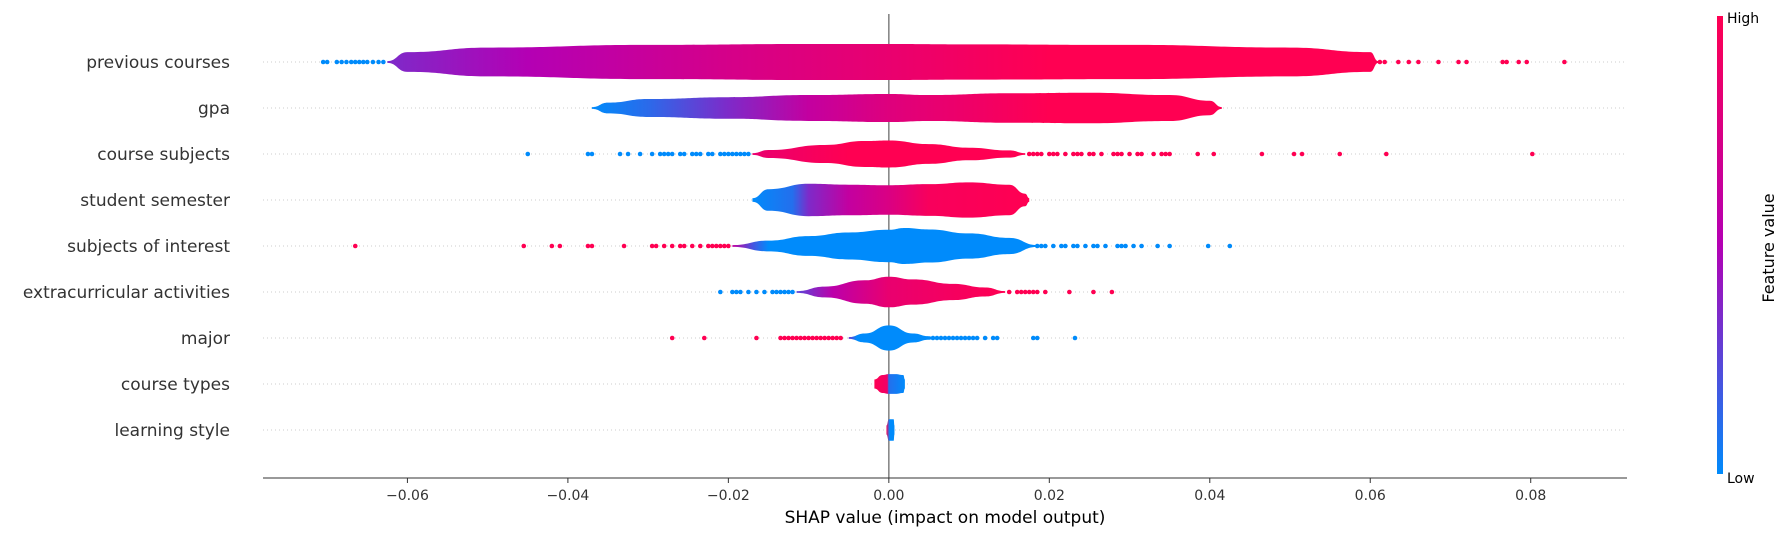  I want to click on x-tick-label: 0.08, so click(1530, 496).